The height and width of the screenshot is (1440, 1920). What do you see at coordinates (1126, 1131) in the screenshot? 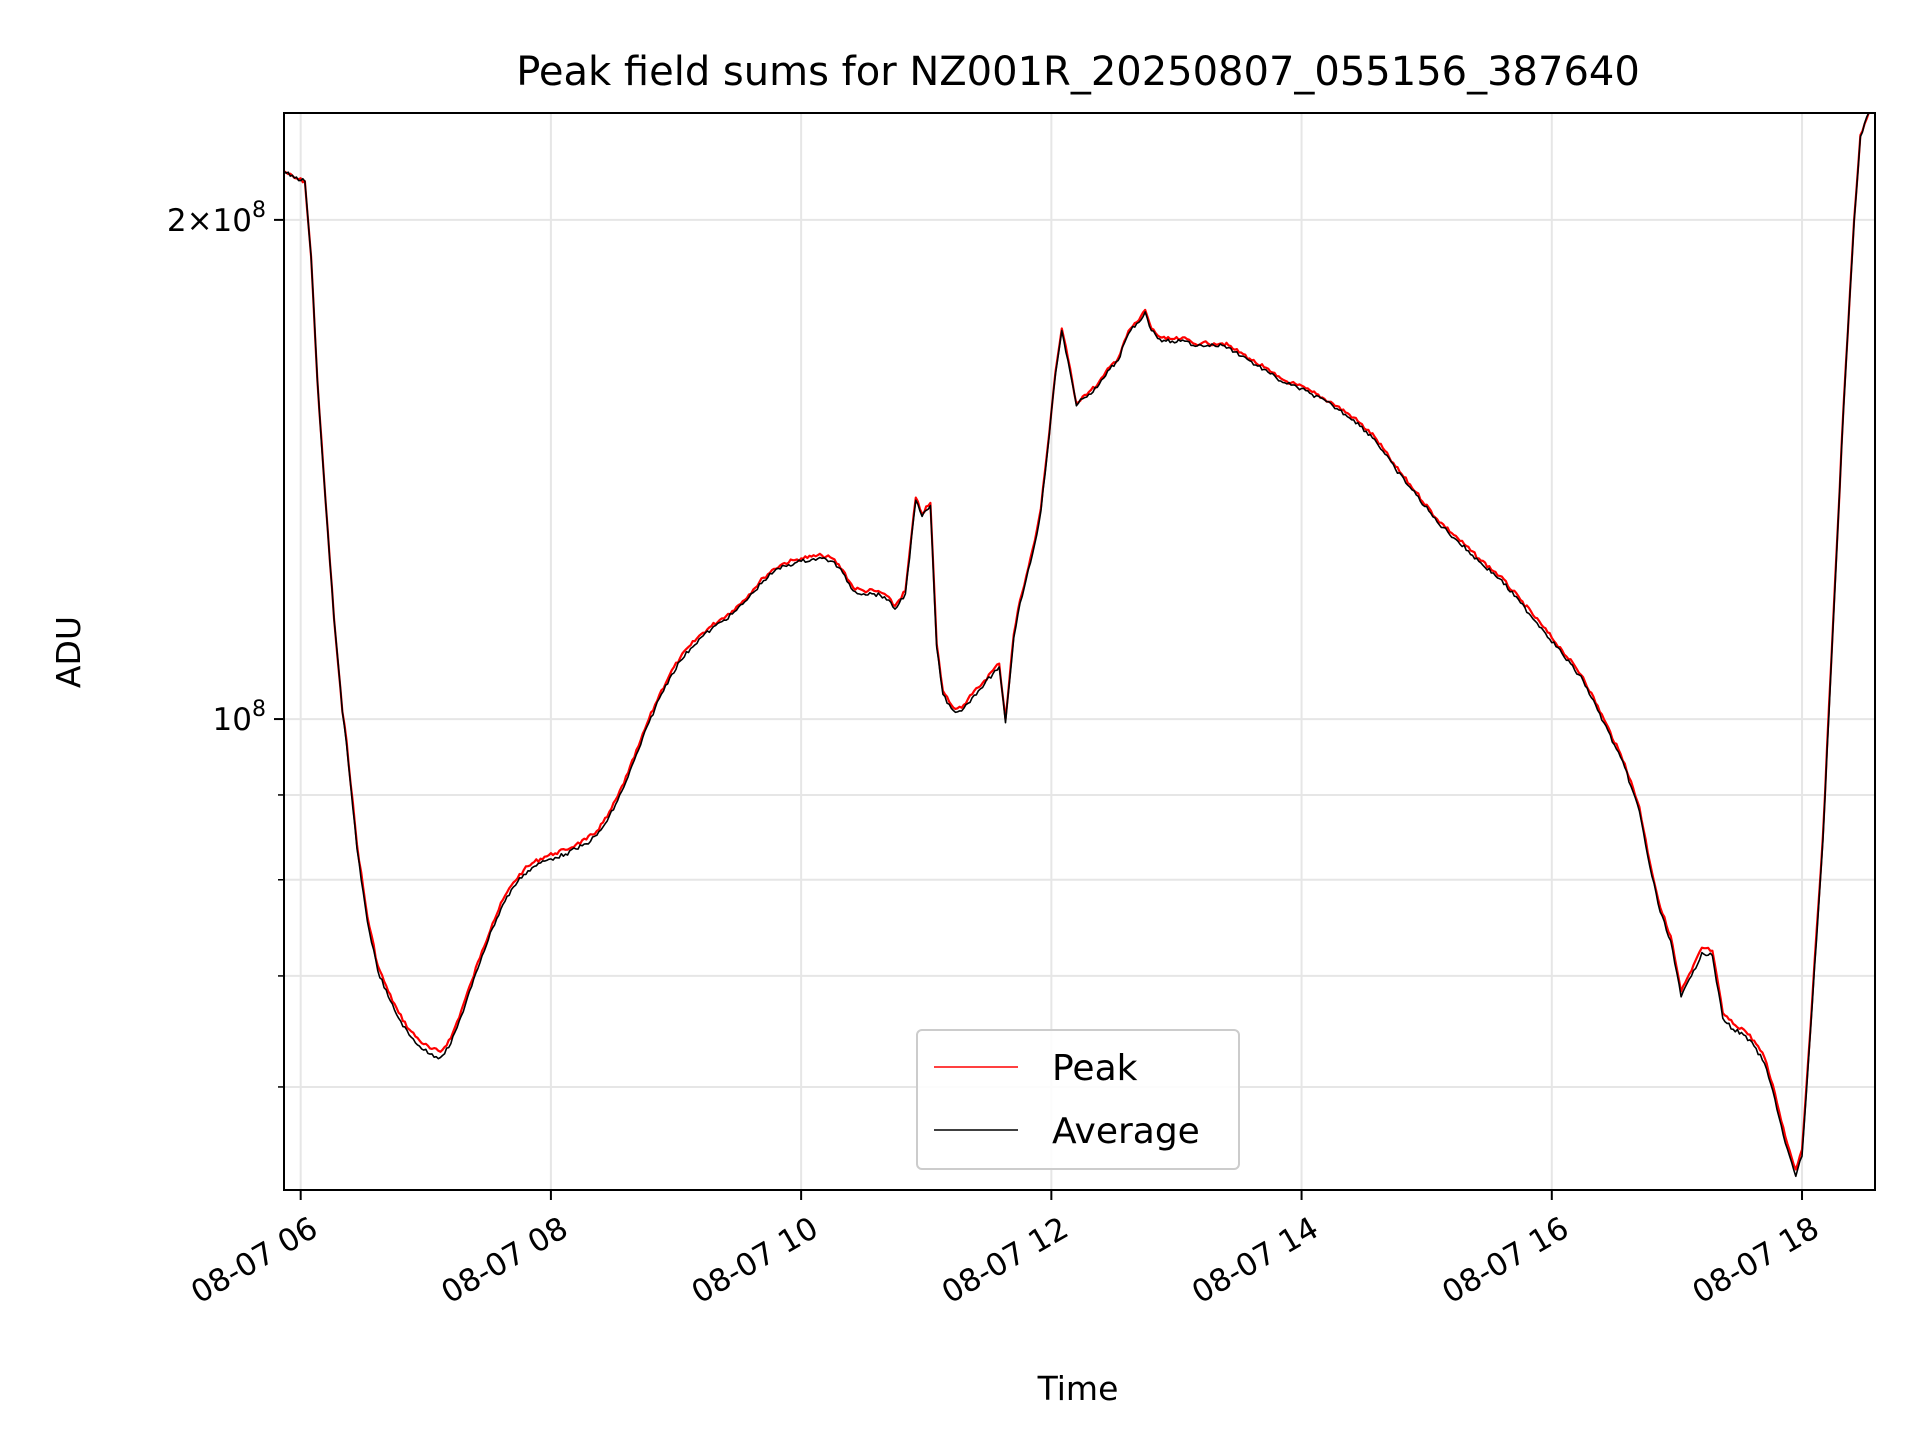
I see `legend-label-average: Average` at bounding box center [1126, 1131].